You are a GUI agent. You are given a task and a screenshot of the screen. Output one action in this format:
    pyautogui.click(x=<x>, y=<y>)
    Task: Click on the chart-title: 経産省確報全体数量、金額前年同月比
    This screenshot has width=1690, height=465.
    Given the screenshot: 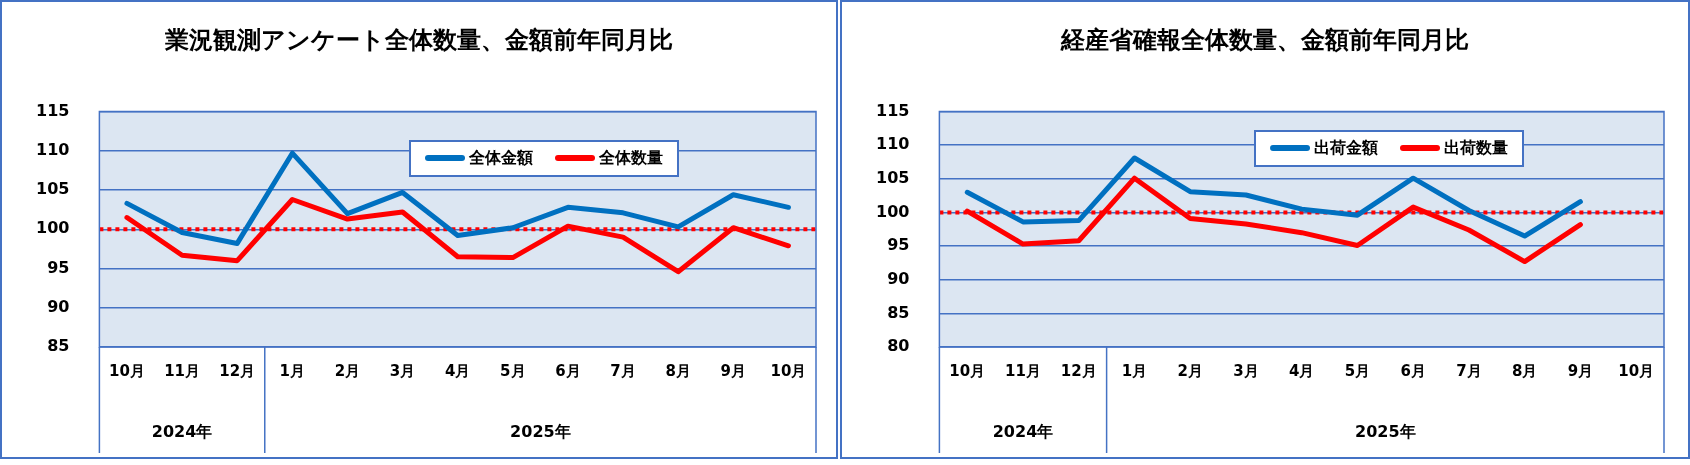 What is the action you would take?
    pyautogui.click(x=1264, y=40)
    